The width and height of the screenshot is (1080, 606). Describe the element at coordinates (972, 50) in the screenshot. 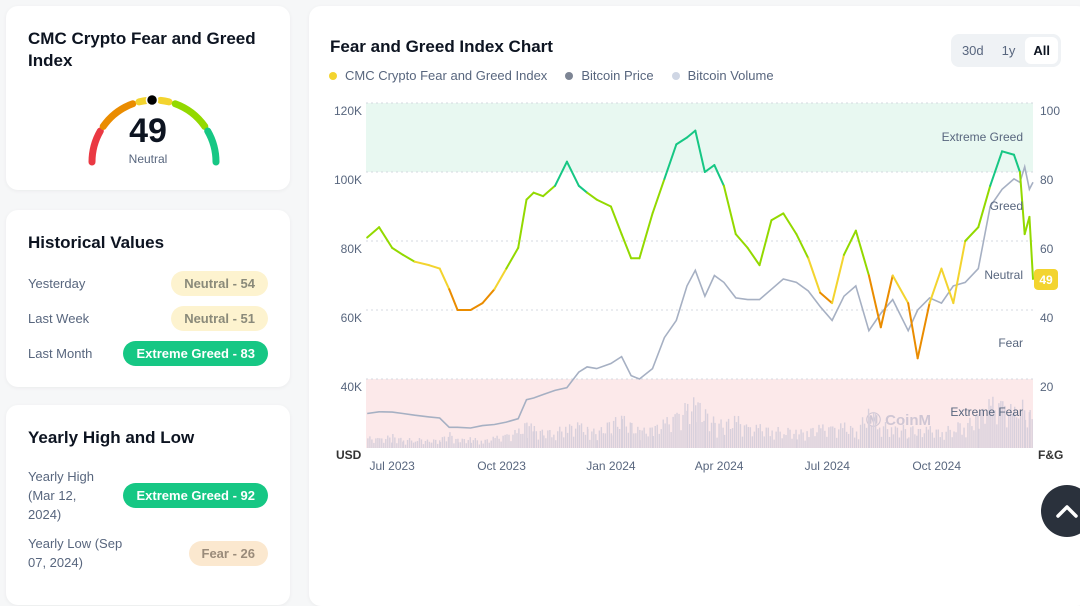

I see `range-30d-button: 30d` at that location.